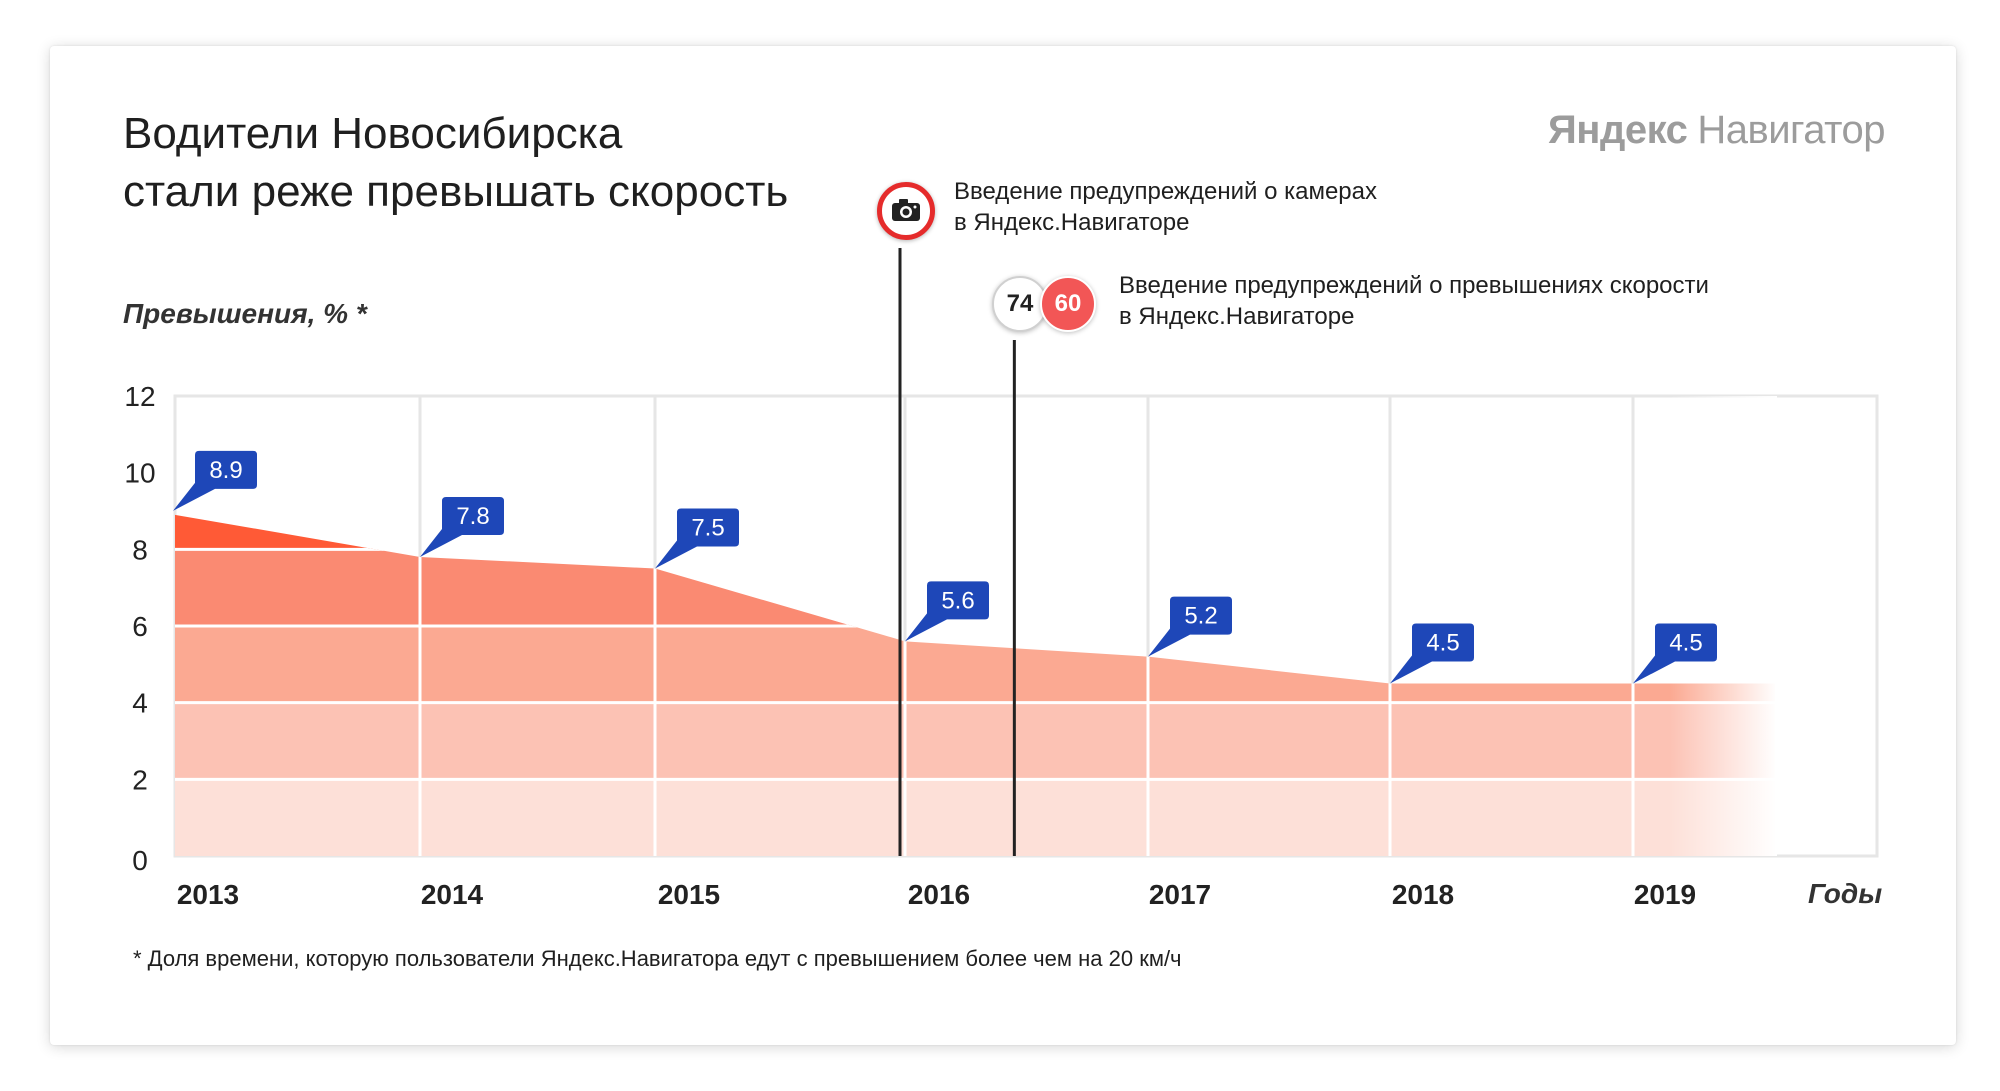 The image size is (2000, 1091). What do you see at coordinates (225, 470) in the screenshot?
I see `value-label: 8.9` at bounding box center [225, 470].